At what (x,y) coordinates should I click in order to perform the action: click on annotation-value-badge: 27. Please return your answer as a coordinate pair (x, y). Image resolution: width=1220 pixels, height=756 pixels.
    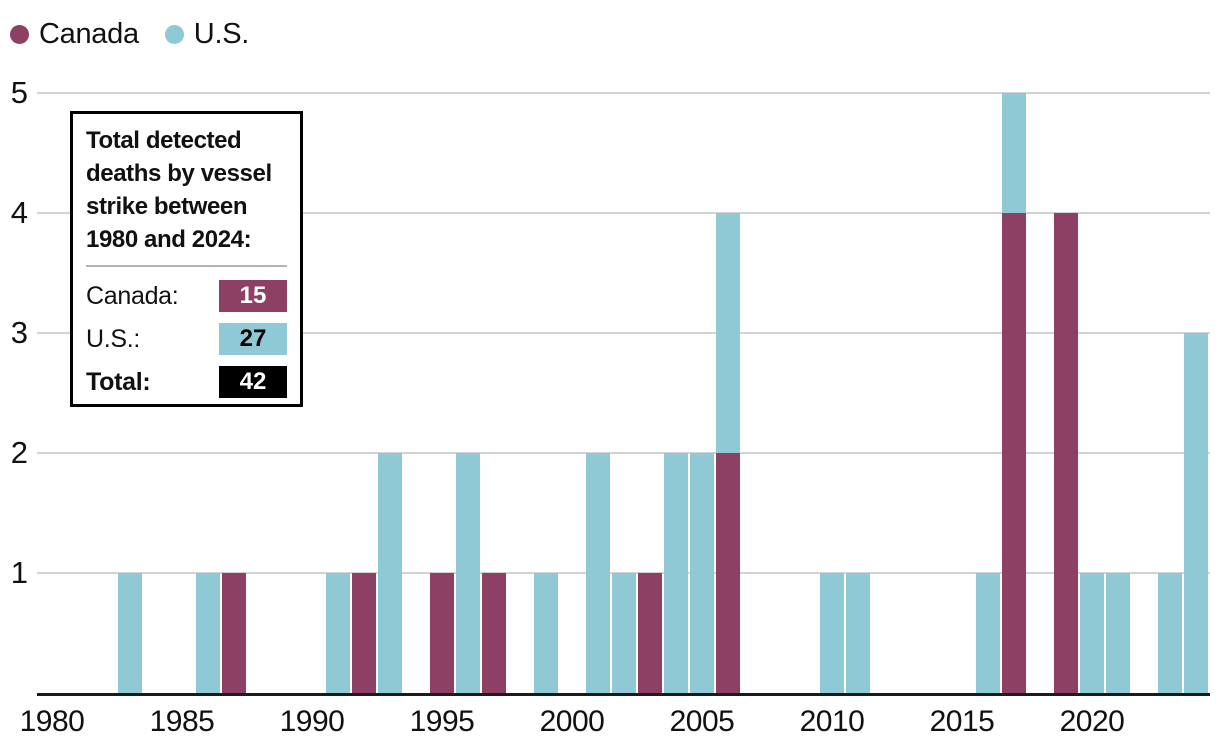
    Looking at the image, I should click on (253, 339).